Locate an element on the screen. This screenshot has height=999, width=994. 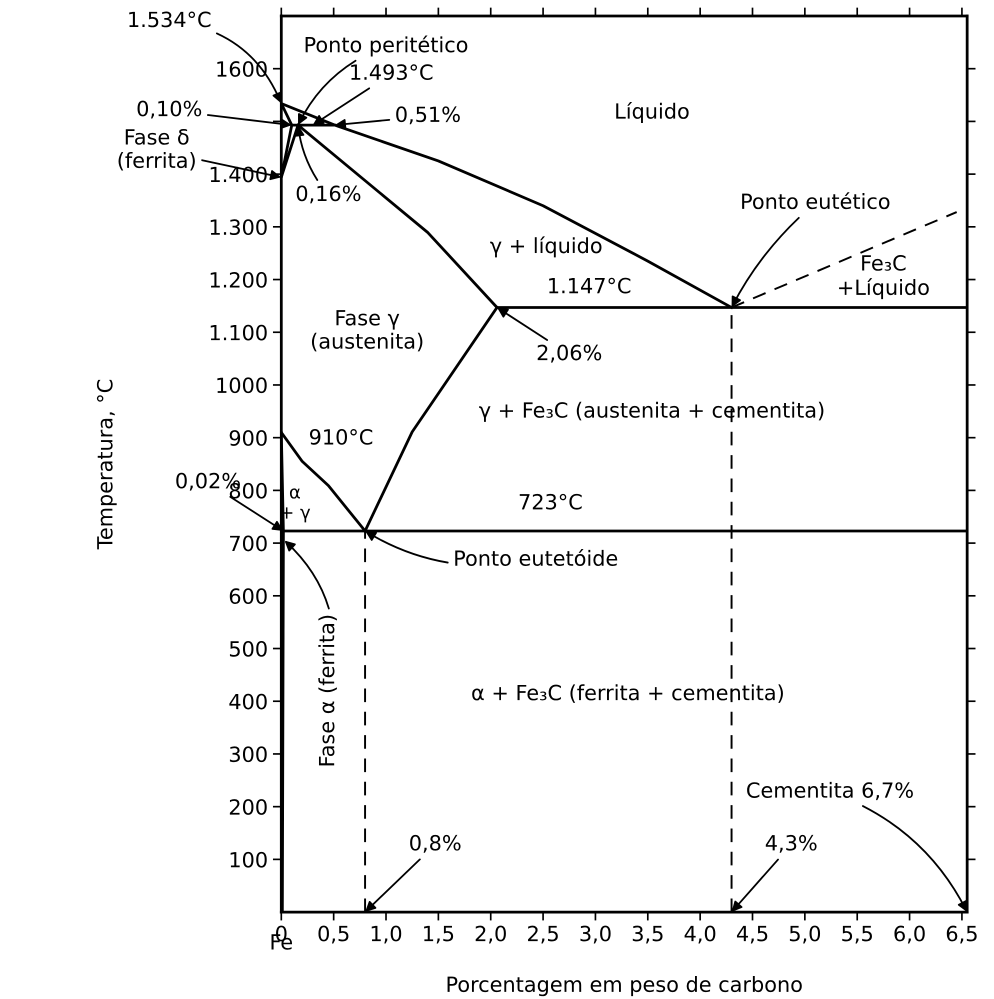
annotation: 1.147°C is located at coordinates (589, 286).